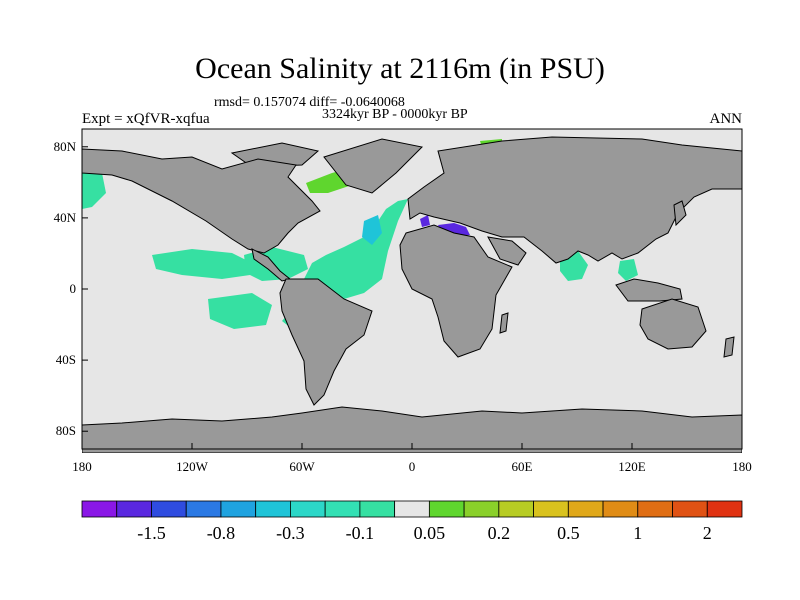 The image size is (800, 600). What do you see at coordinates (430, 533) in the screenshot?
I see `colorbar-label: 0.05` at bounding box center [430, 533].